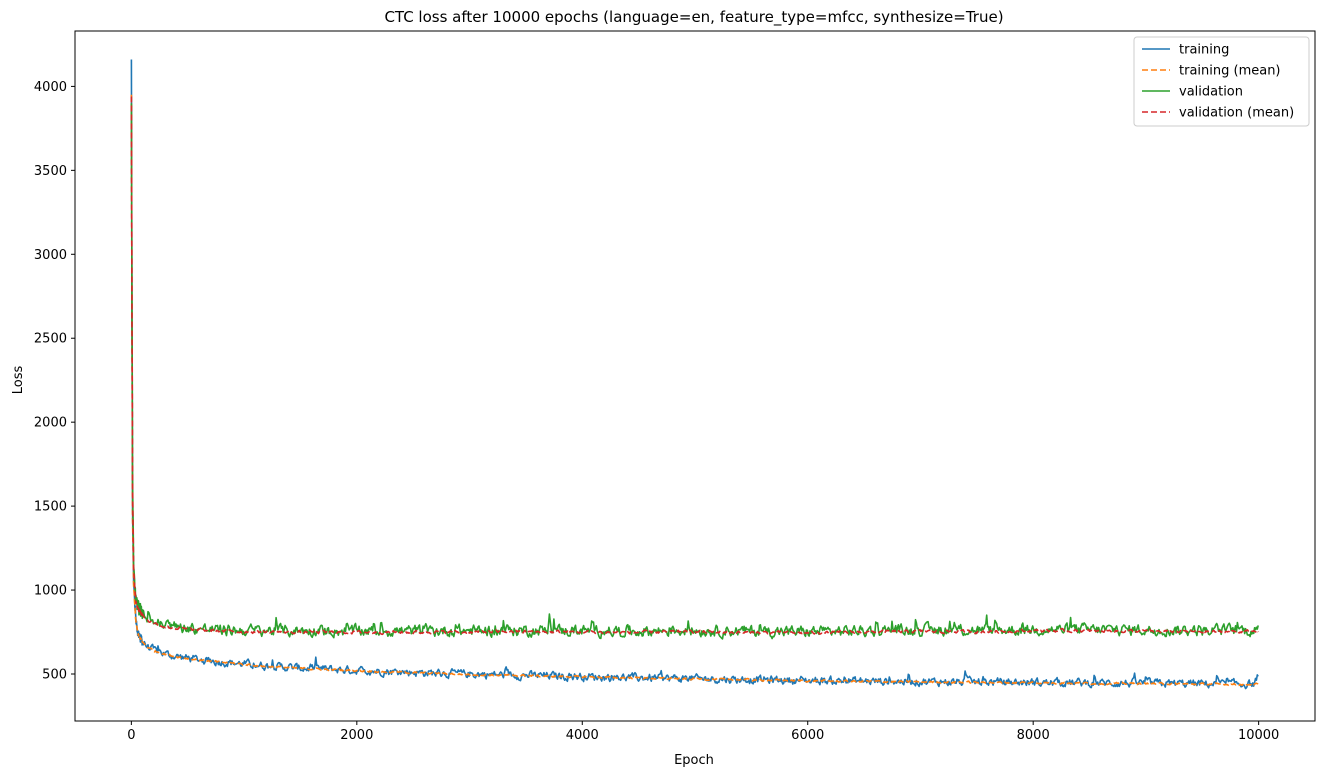  I want to click on y-tick-label: 2000, so click(50, 423).